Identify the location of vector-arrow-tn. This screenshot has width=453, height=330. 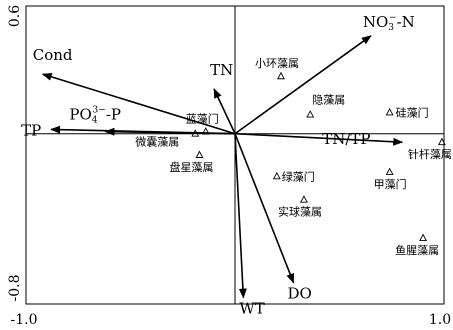
(224, 111).